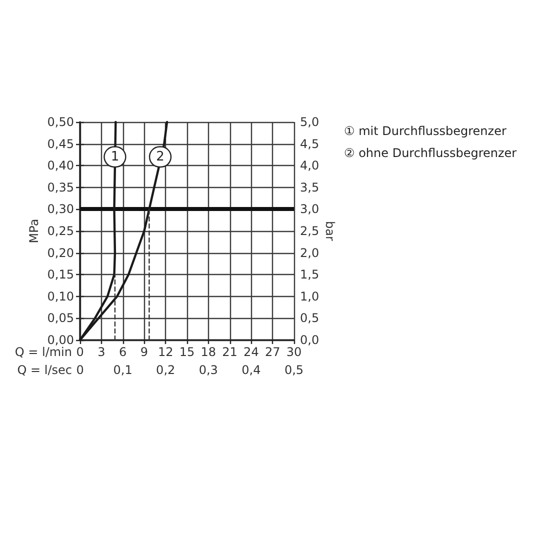 The image size is (536, 536). I want to click on x-axis-title: Q = l/min, so click(43, 352).